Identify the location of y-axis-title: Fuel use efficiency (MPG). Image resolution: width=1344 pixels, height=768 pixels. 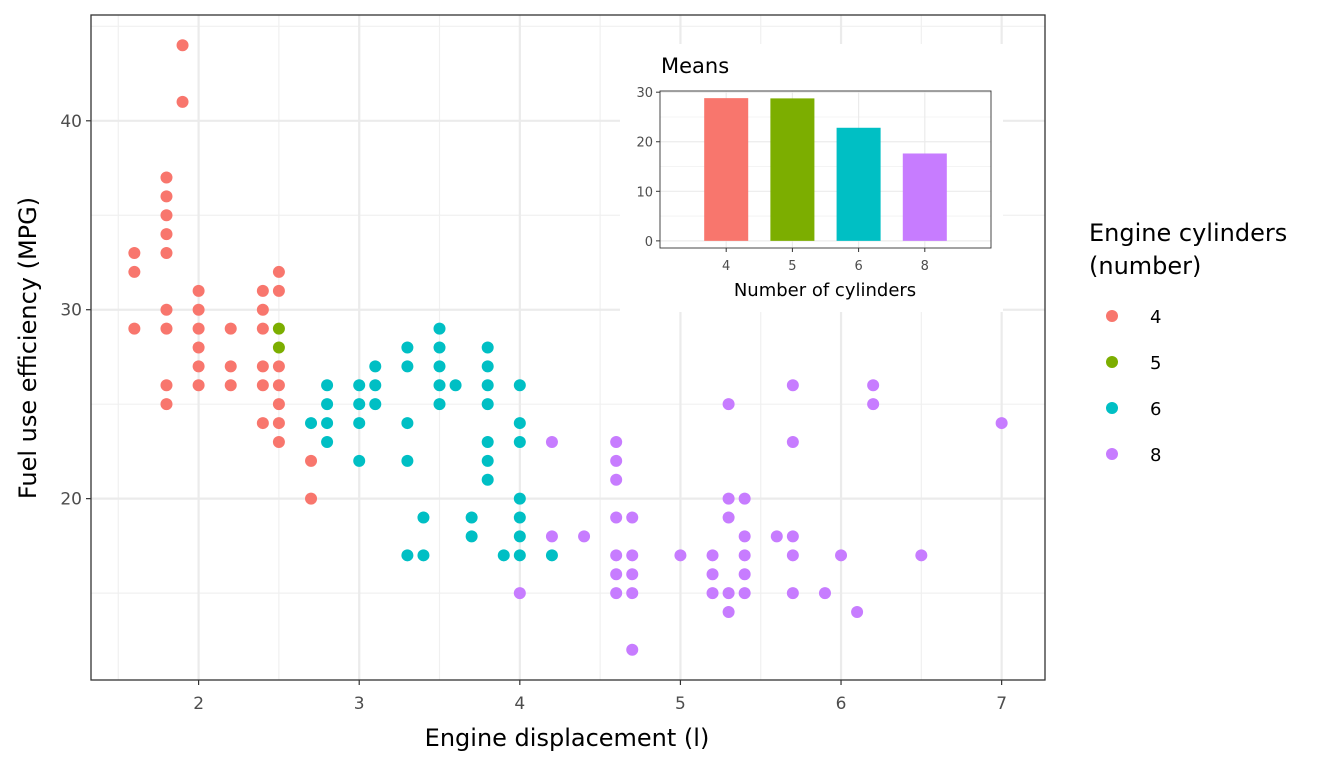
(28, 348).